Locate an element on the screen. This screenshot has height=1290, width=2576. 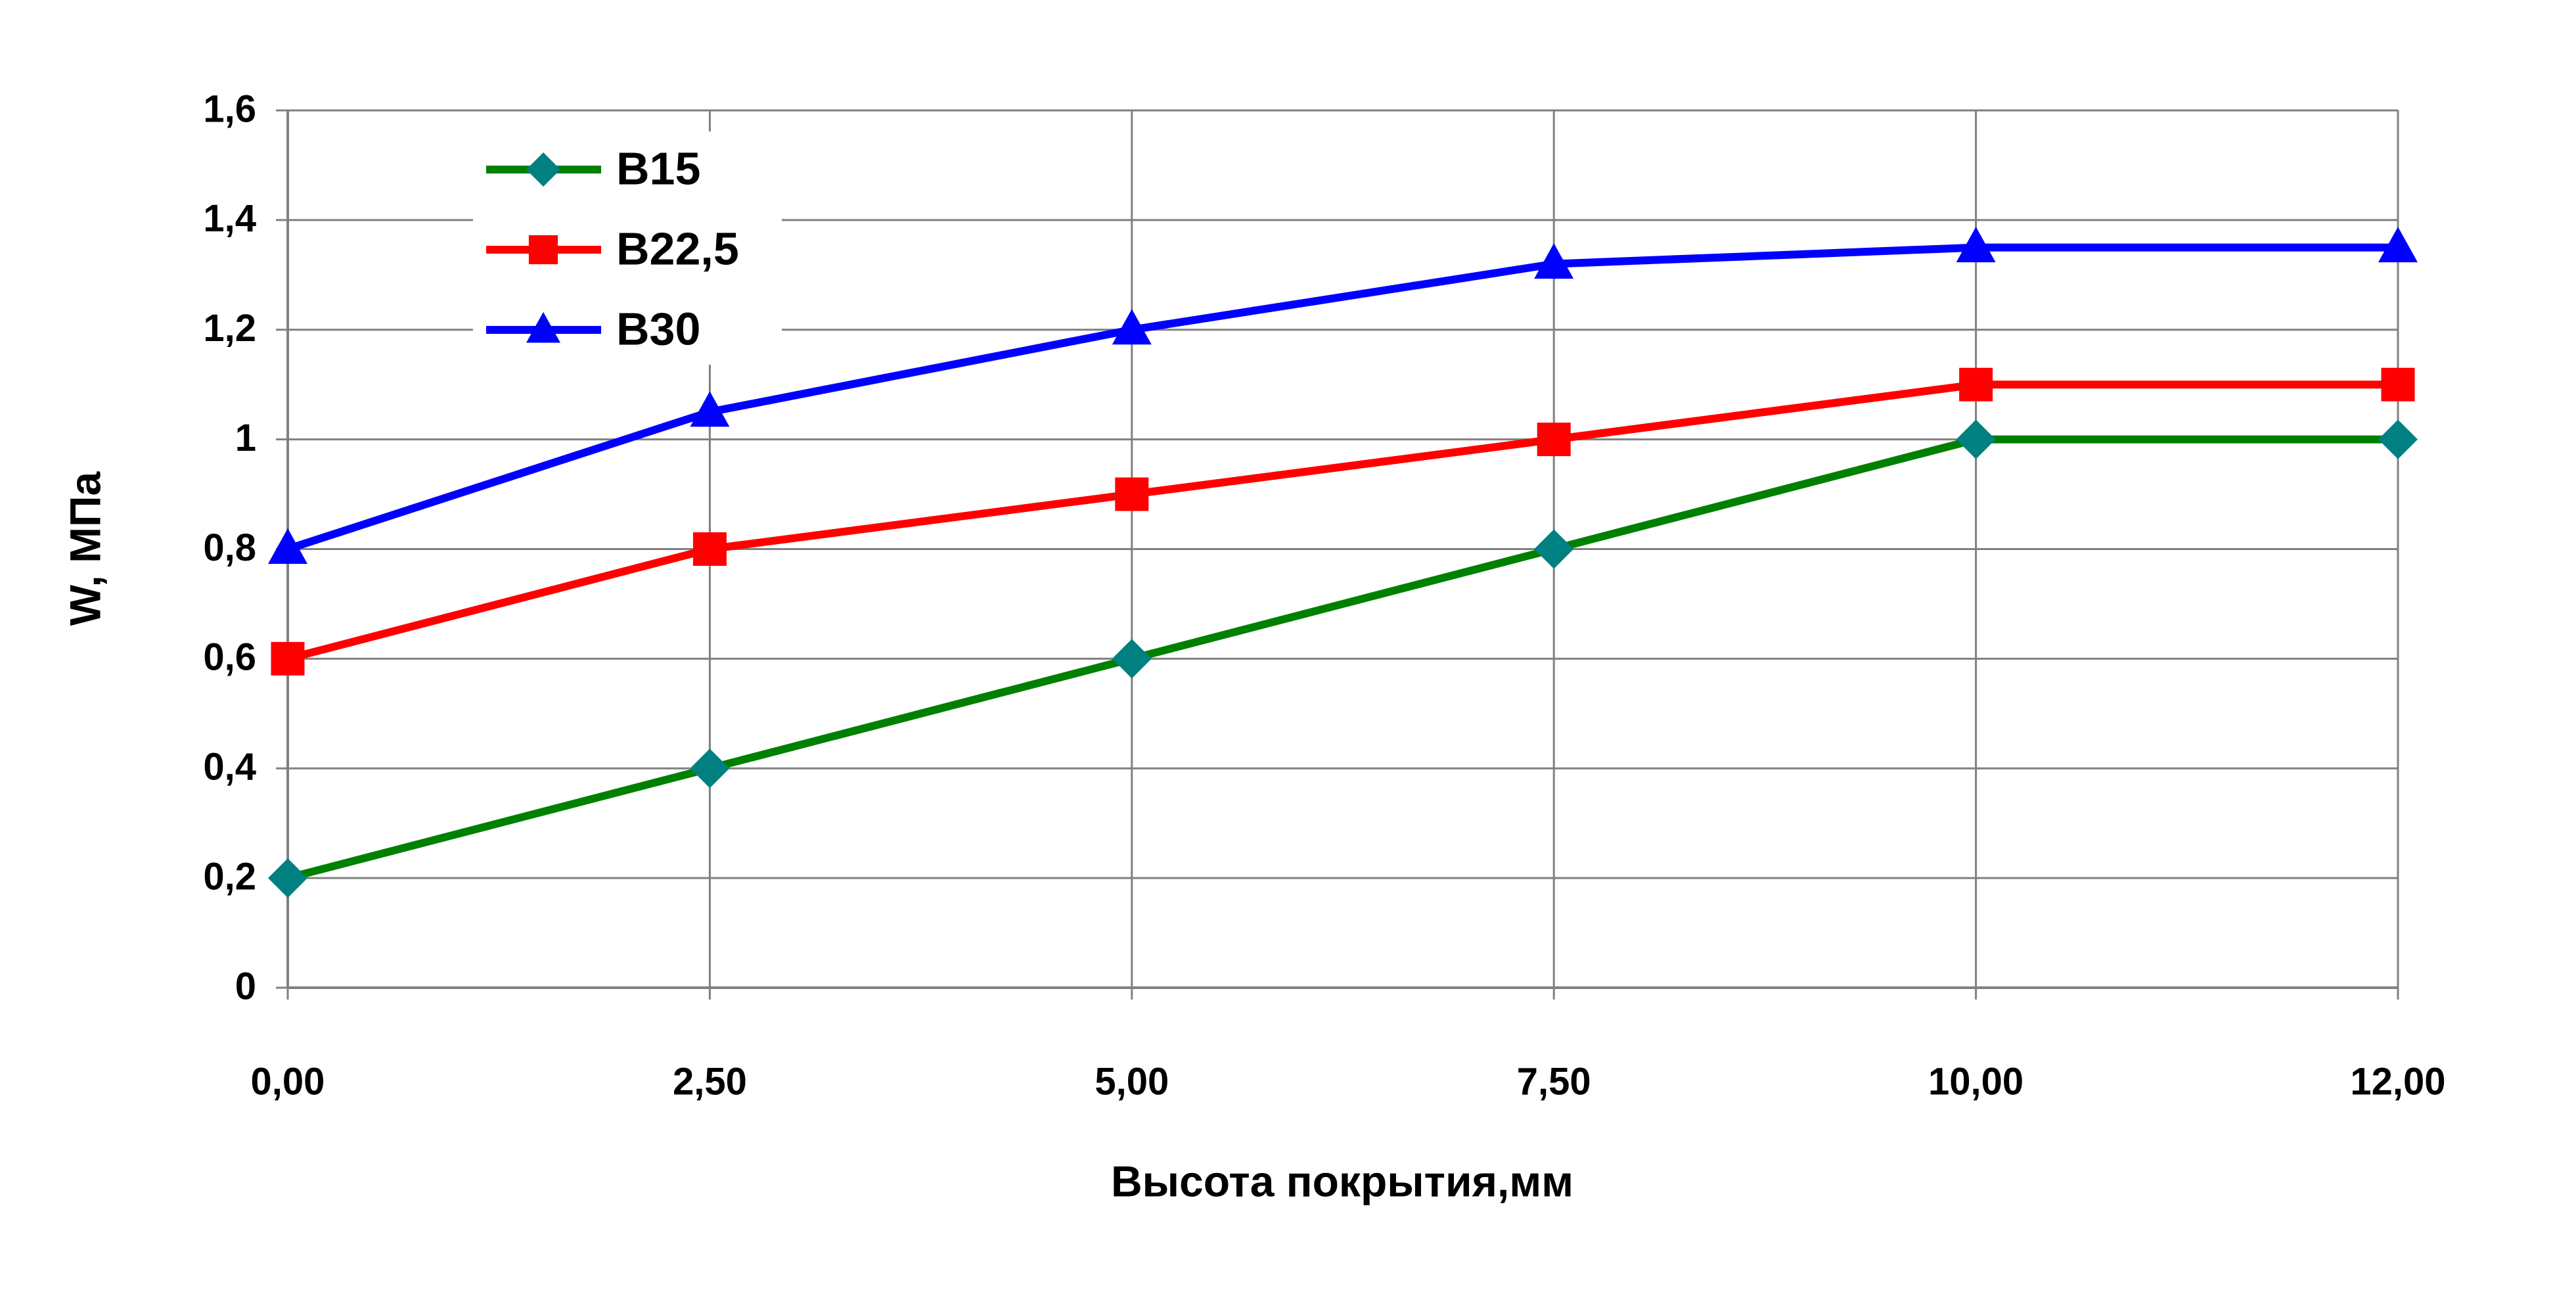
x-tick-label: 7,50 is located at coordinates (1554, 1081).